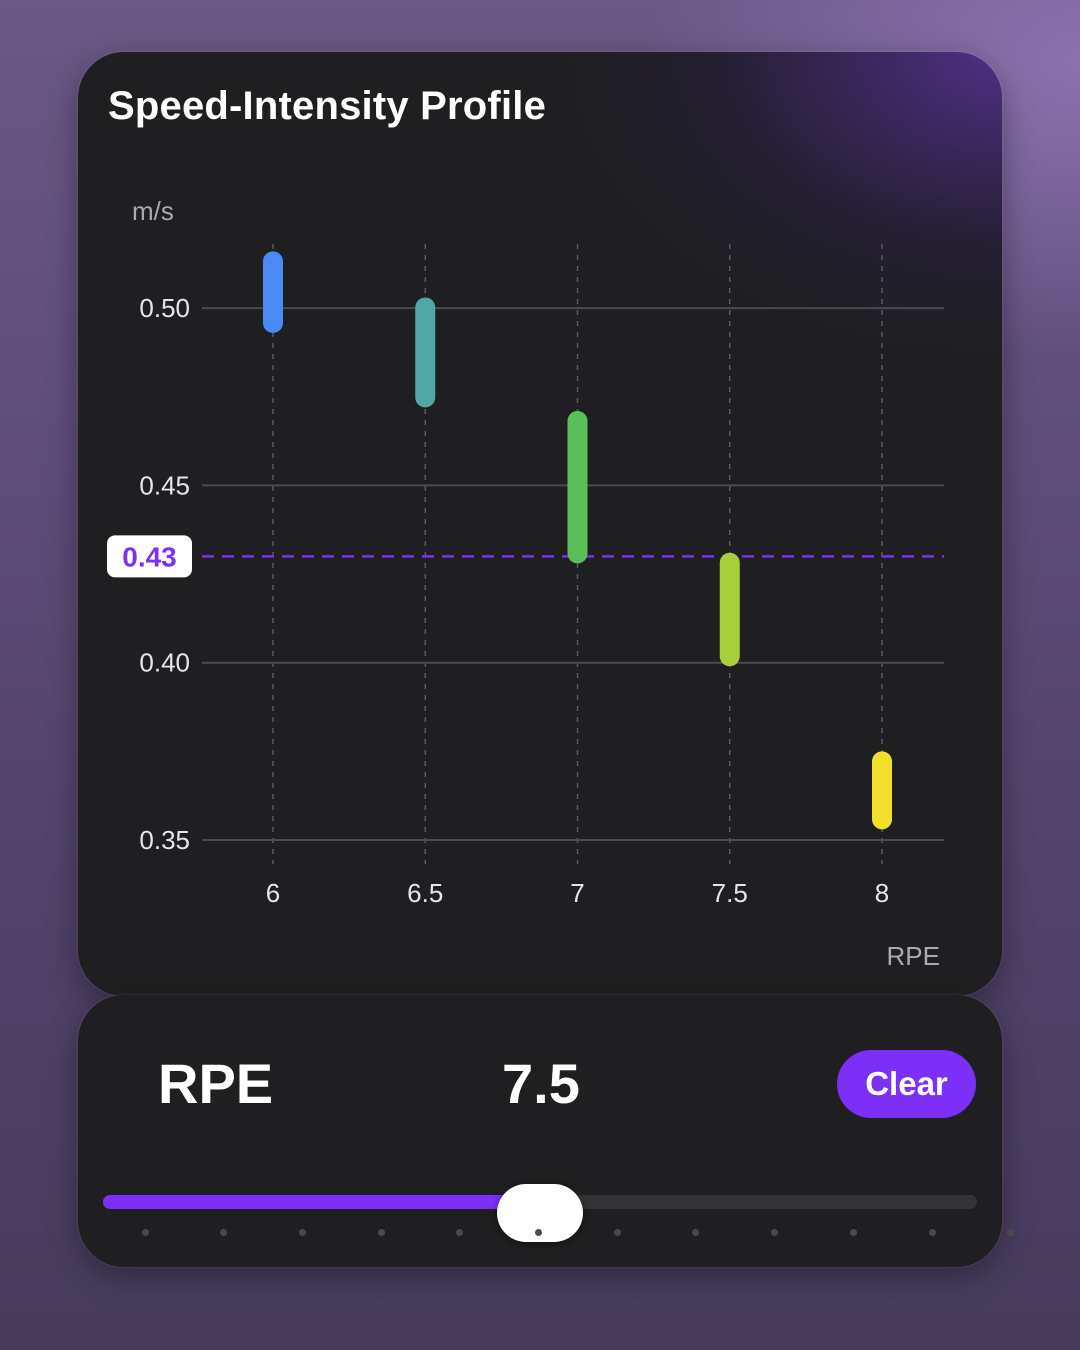  Describe the element at coordinates (577, 893) in the screenshot. I see `x-tick-label: 7` at that location.